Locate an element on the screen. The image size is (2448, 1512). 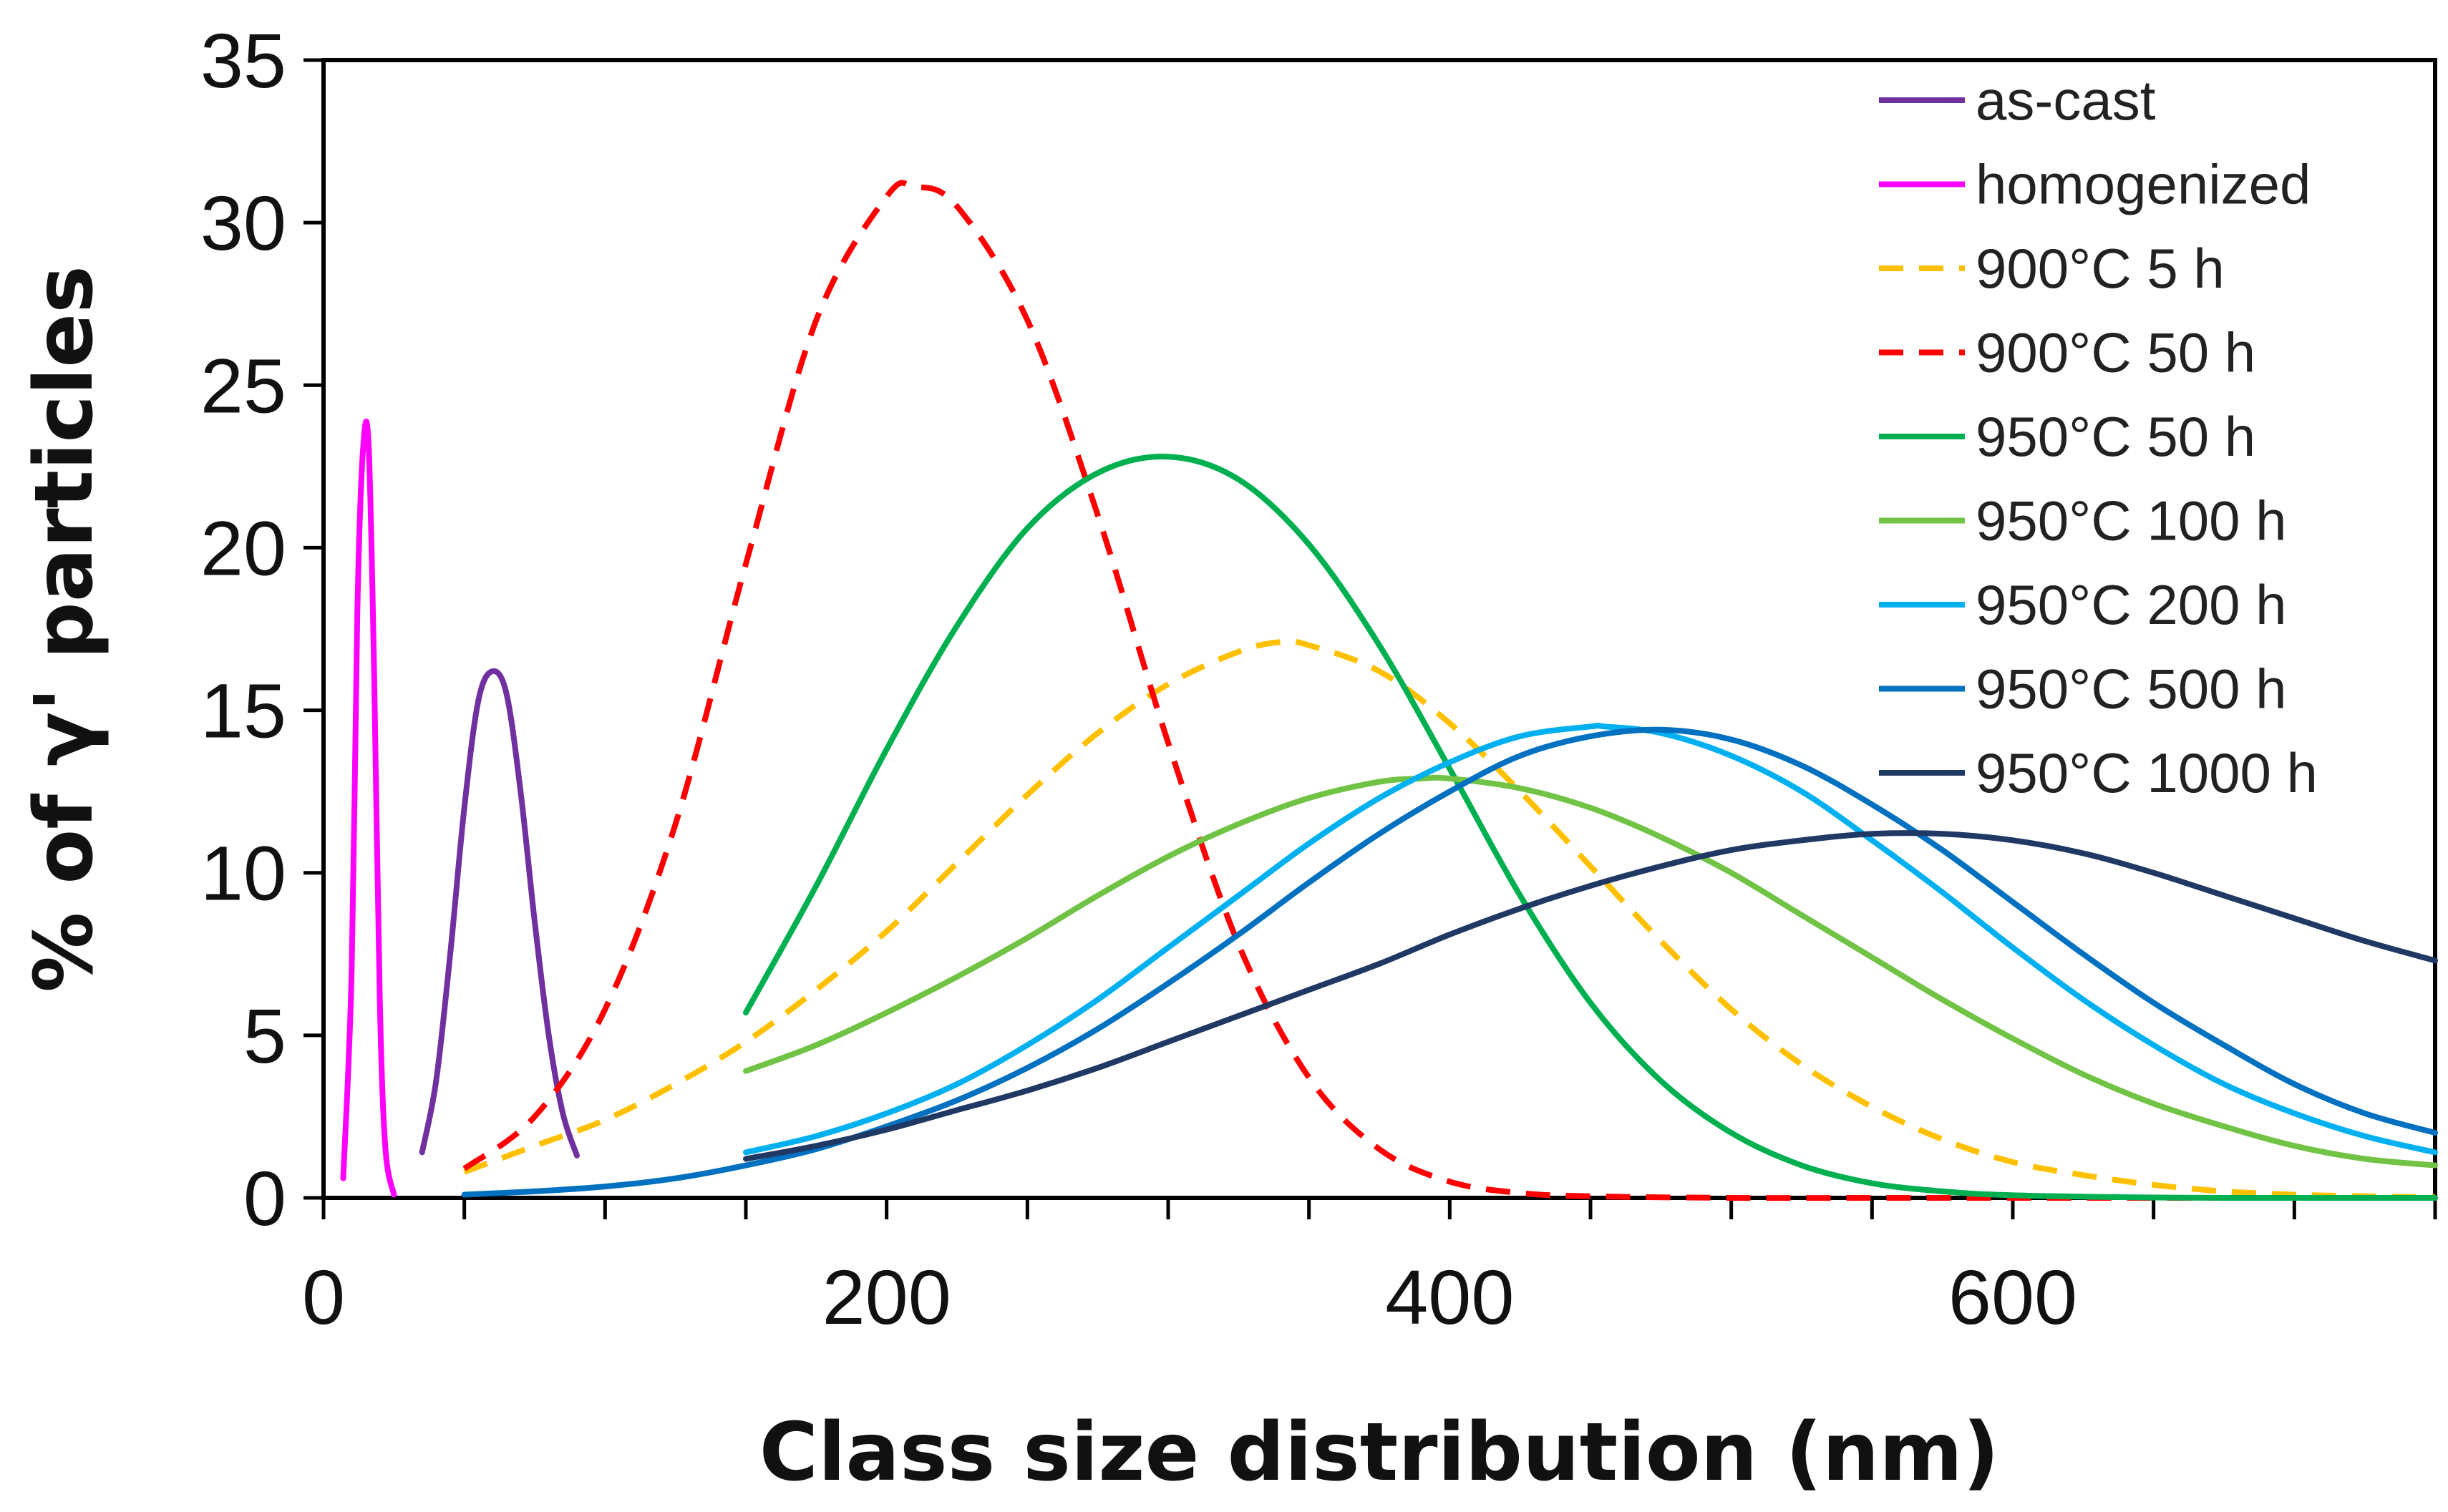
y-tick-label: 15 is located at coordinates (243, 711).